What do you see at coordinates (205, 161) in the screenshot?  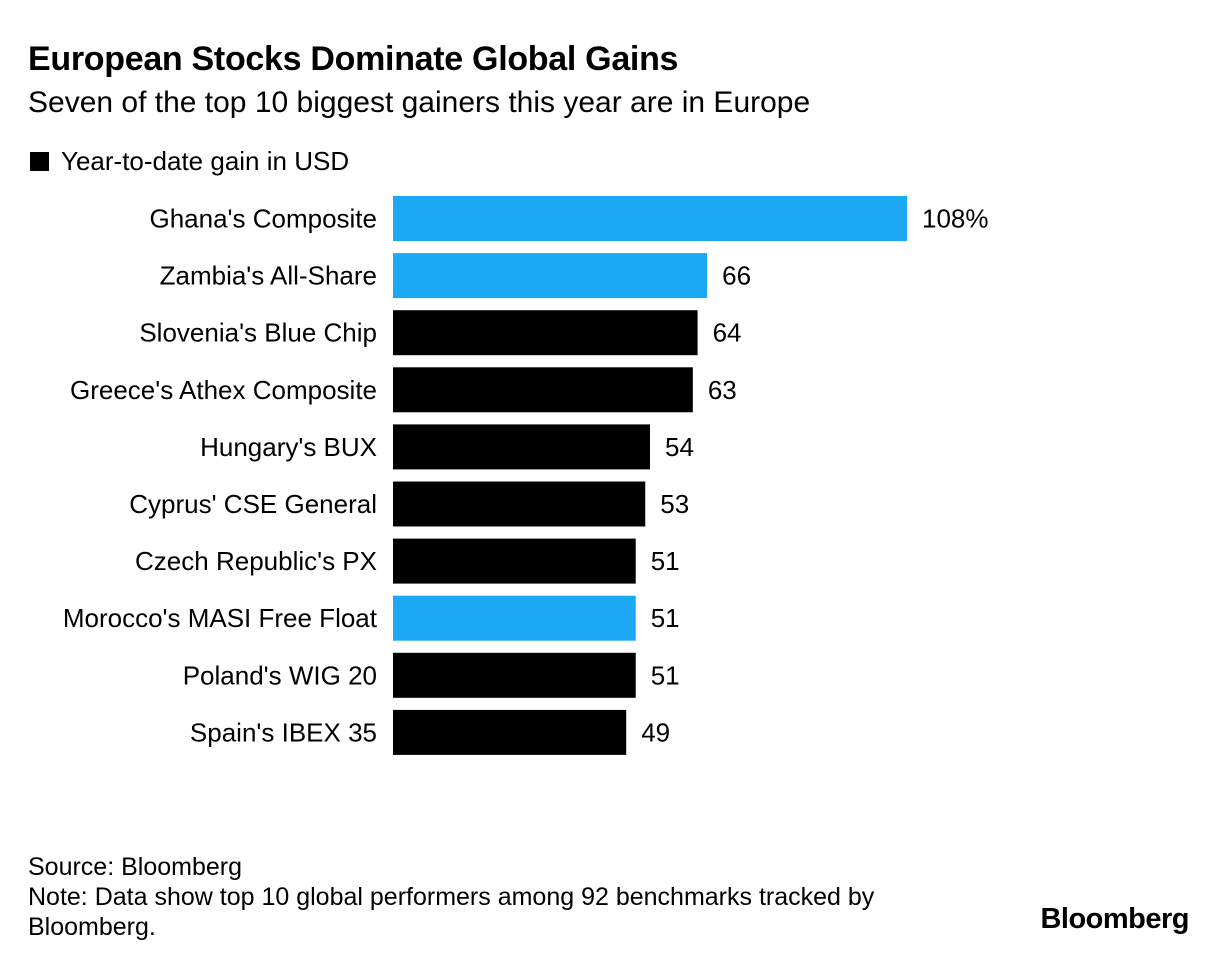 I see `legend-label: Year-to-date gain in USD` at bounding box center [205, 161].